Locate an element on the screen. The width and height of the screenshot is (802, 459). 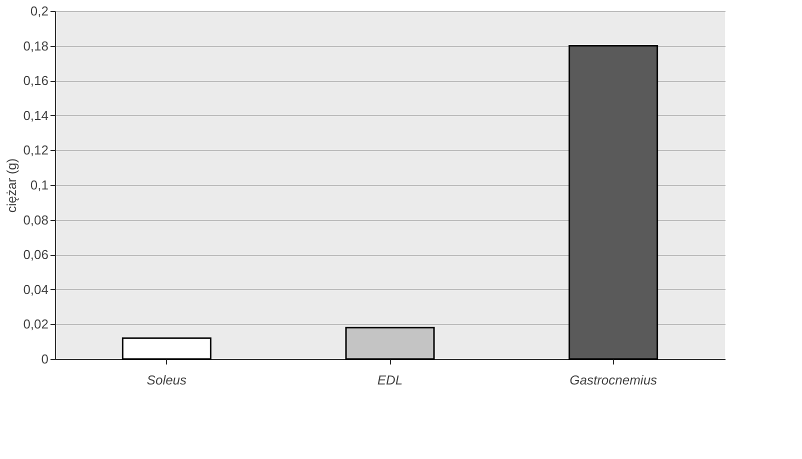
x-tick-label: Gastrocnemius is located at coordinates (614, 380).